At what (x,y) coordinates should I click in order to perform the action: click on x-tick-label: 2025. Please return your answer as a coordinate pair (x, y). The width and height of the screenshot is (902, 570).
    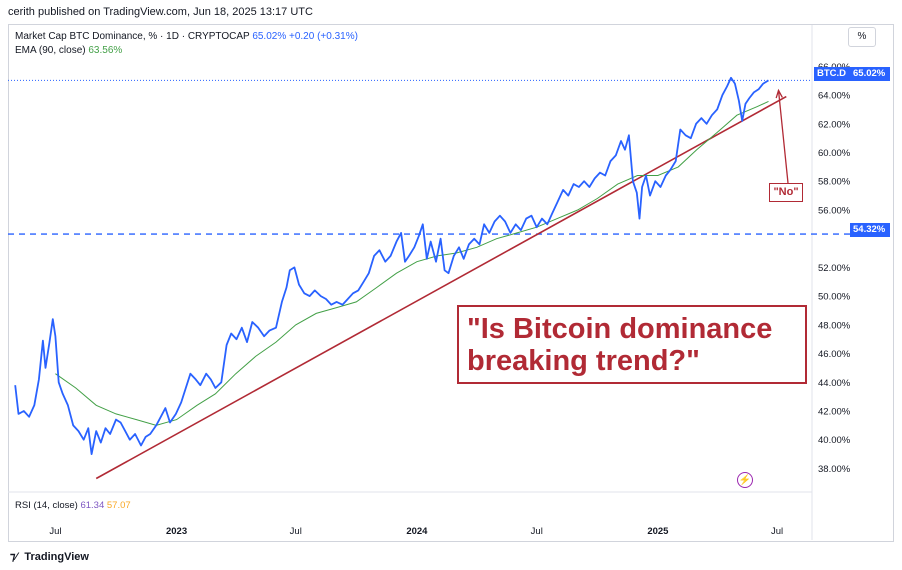
    Looking at the image, I should click on (658, 531).